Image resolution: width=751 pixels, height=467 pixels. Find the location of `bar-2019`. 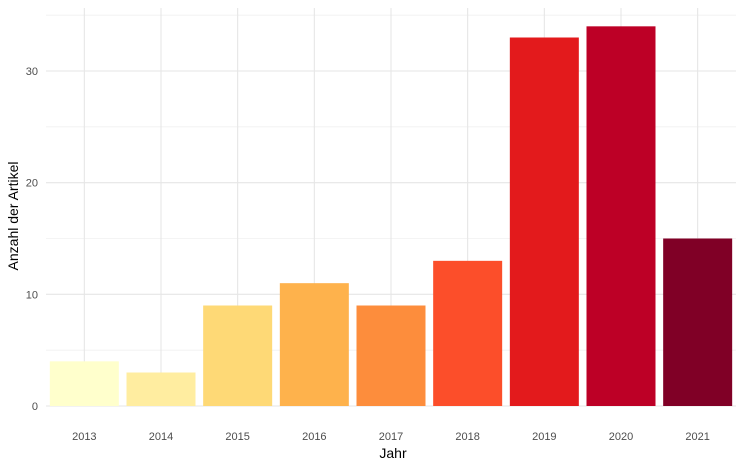

bar-2019 is located at coordinates (544, 221).